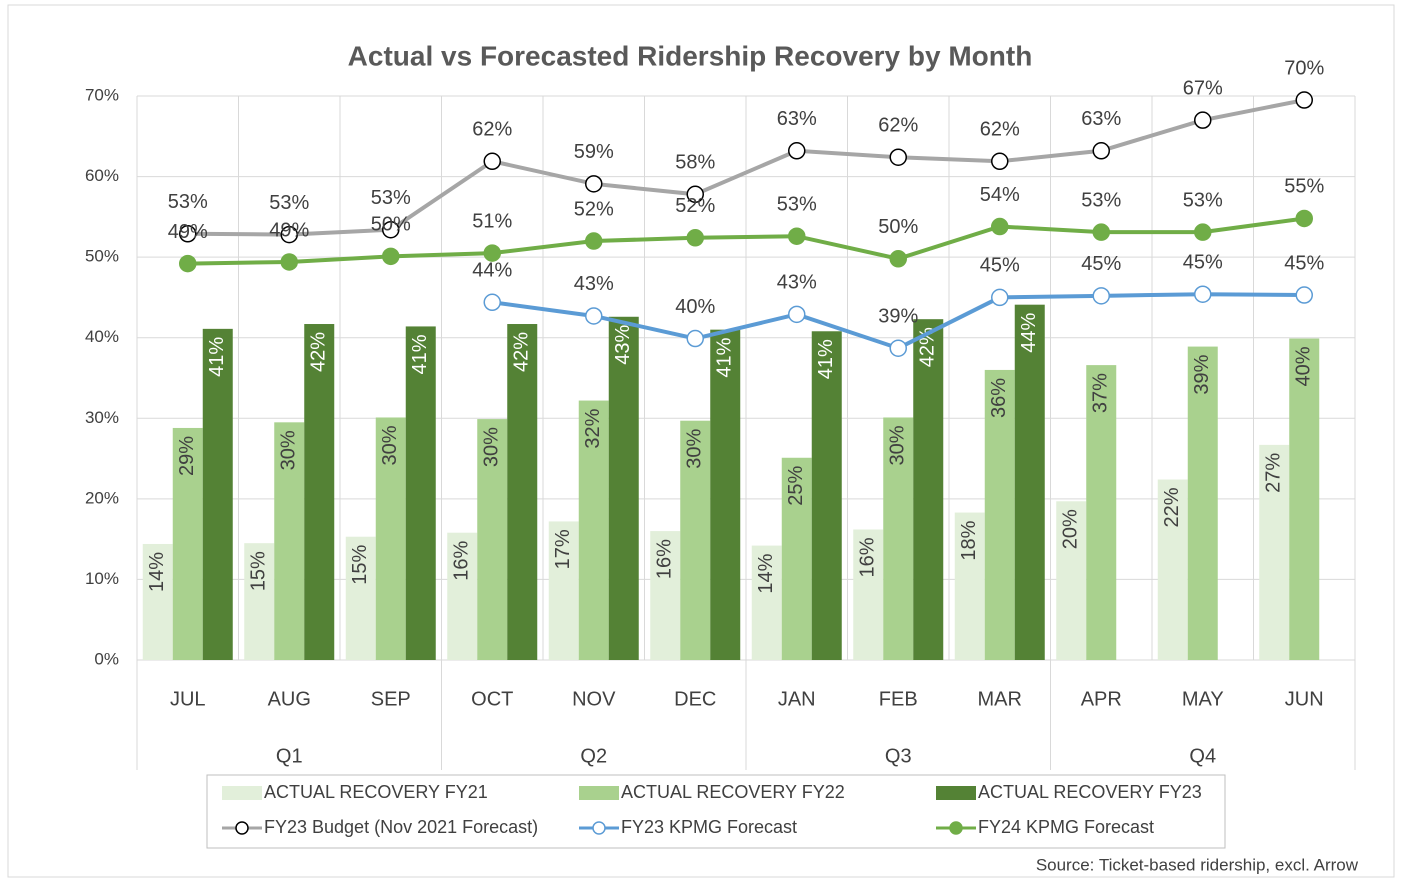 The height and width of the screenshot is (881, 1401). I want to click on bar-value-label: 20%, so click(1071, 529).